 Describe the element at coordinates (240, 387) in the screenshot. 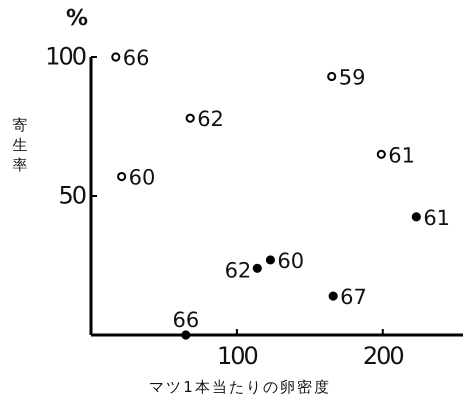

I see `x-axis-title: マツ1本当たりの卵密度` at that location.